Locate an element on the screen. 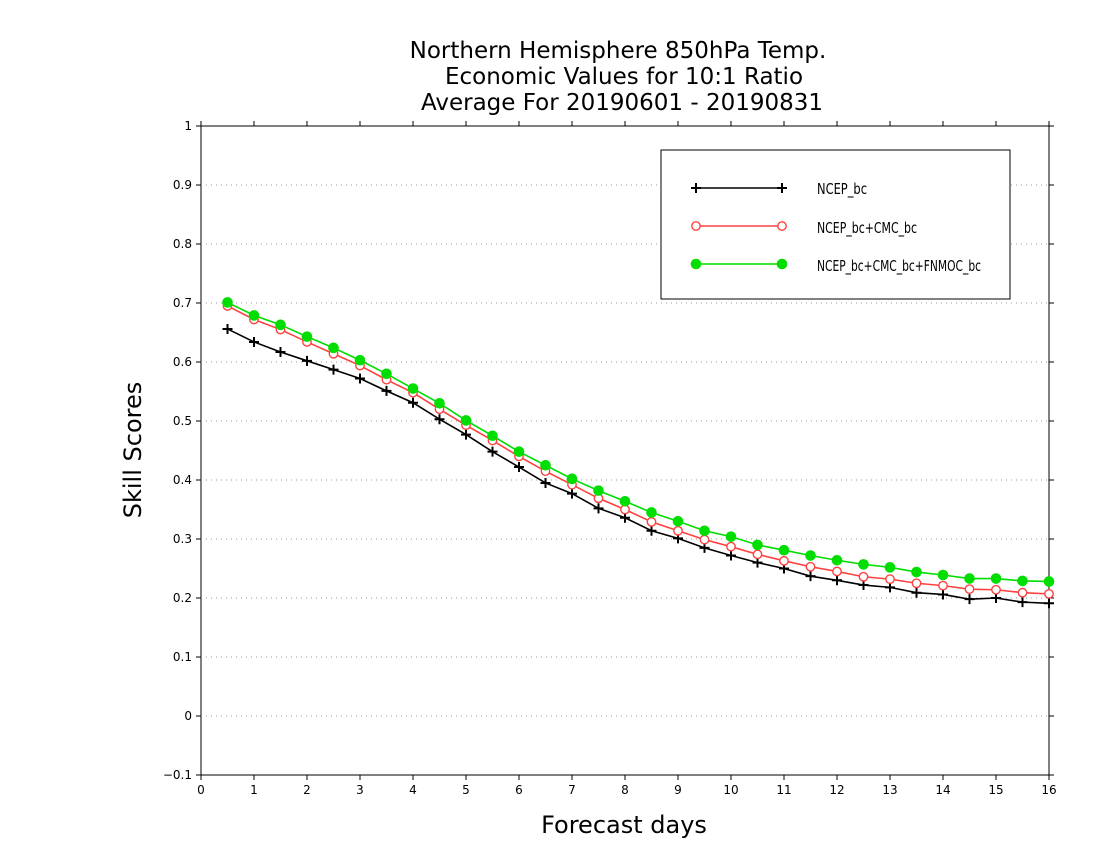 The image size is (1100, 850). x-tick-label: 7 is located at coordinates (572, 790).